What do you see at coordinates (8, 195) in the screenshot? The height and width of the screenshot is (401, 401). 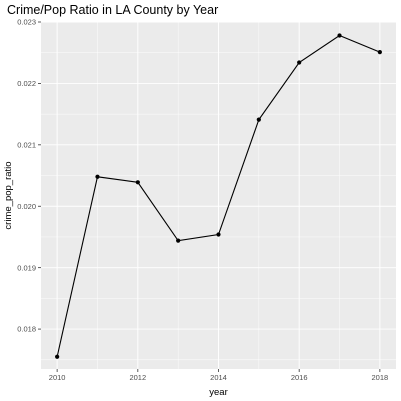 I see `y-axis-title: crime_pop_ratio` at bounding box center [8, 195].